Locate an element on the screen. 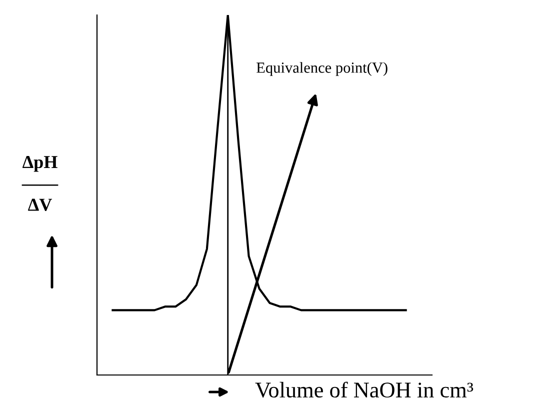  x-axis-title: Volume of NaOH in cm³ is located at coordinates (364, 390).